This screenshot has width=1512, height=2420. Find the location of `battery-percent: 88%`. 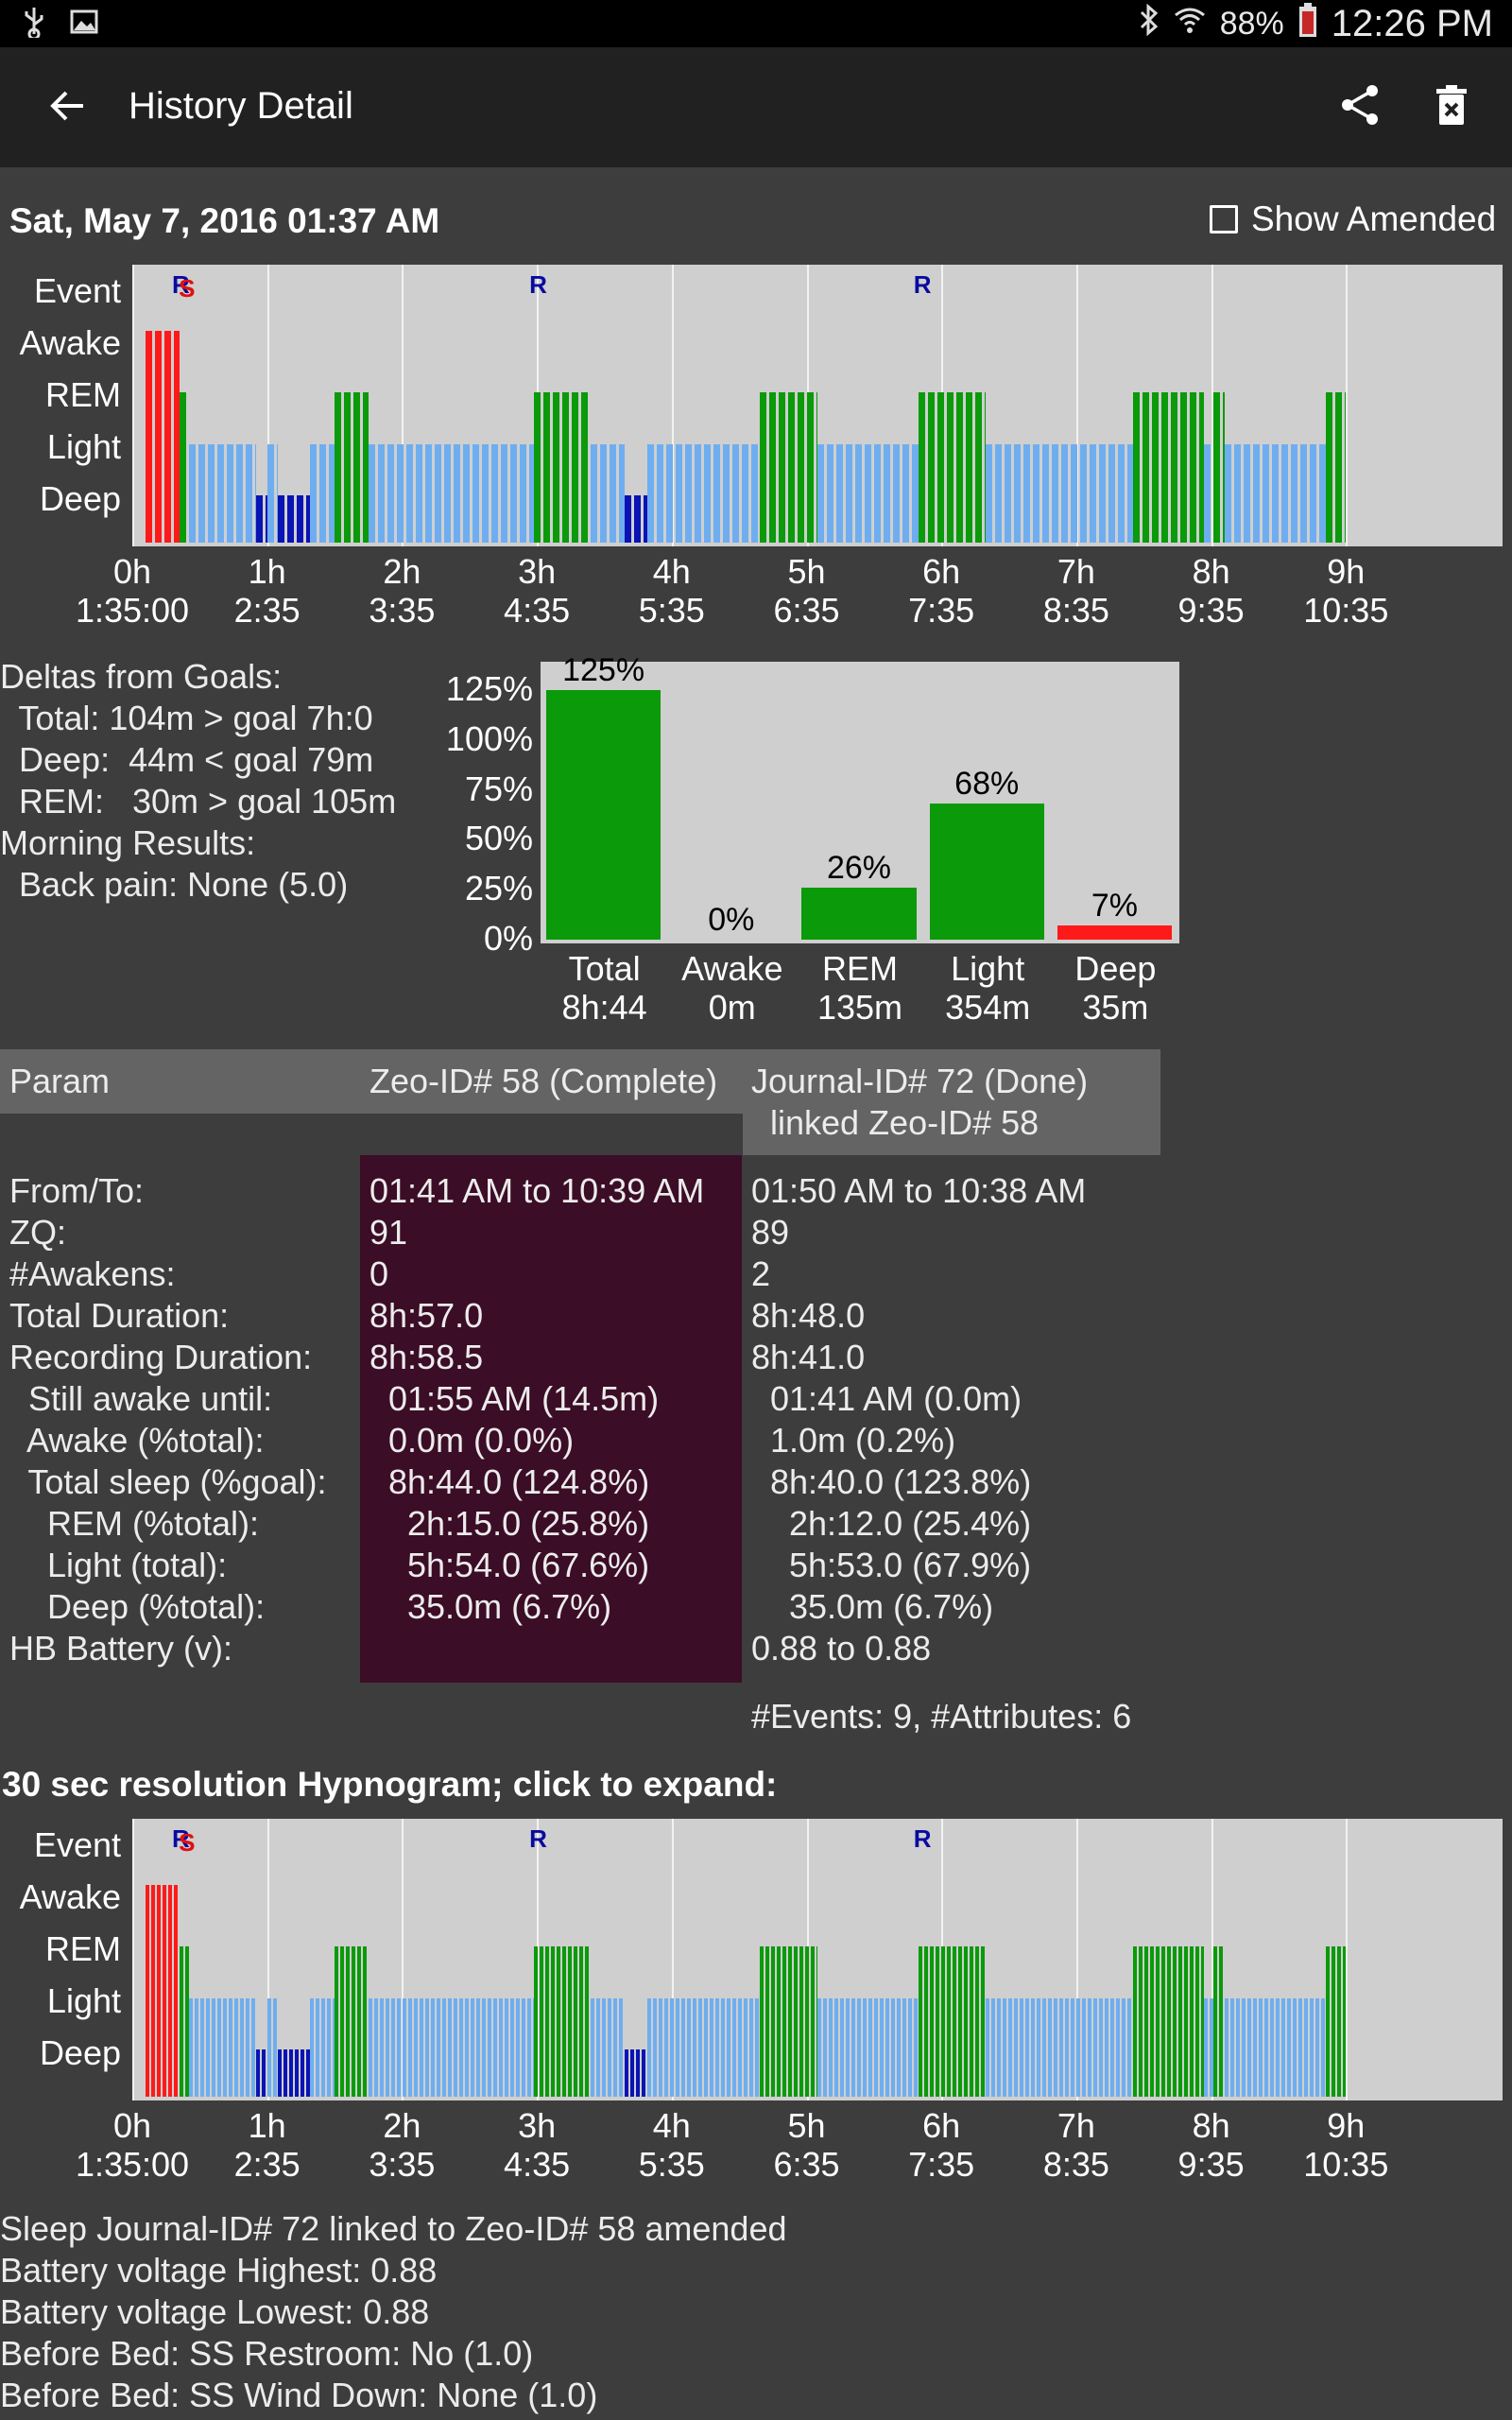

battery-percent: 88% is located at coordinates (1251, 24).